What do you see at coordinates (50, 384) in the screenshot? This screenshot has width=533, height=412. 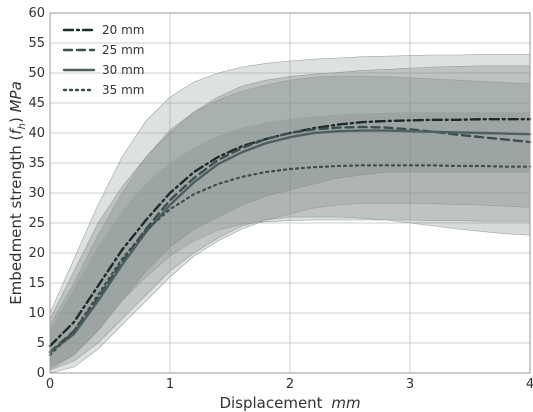 I see `x-tick-label: 0` at bounding box center [50, 384].